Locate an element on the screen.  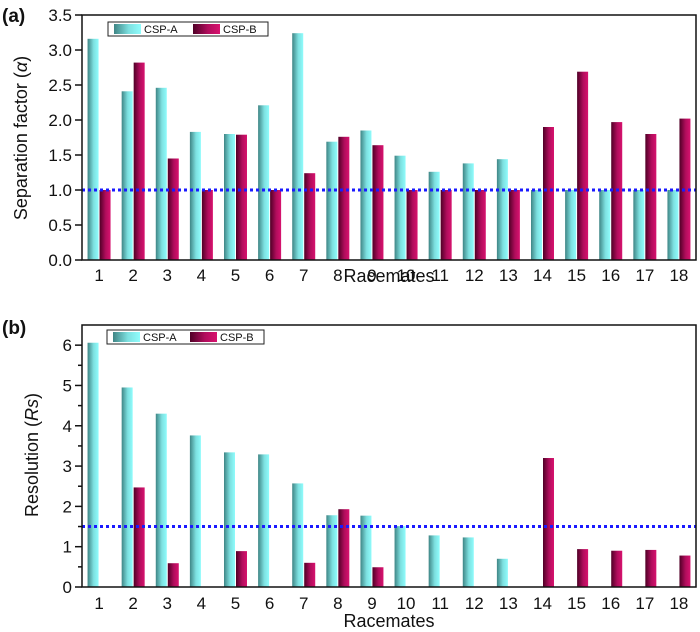
y-axis-title-symbol: α is located at coordinates (21, 66).